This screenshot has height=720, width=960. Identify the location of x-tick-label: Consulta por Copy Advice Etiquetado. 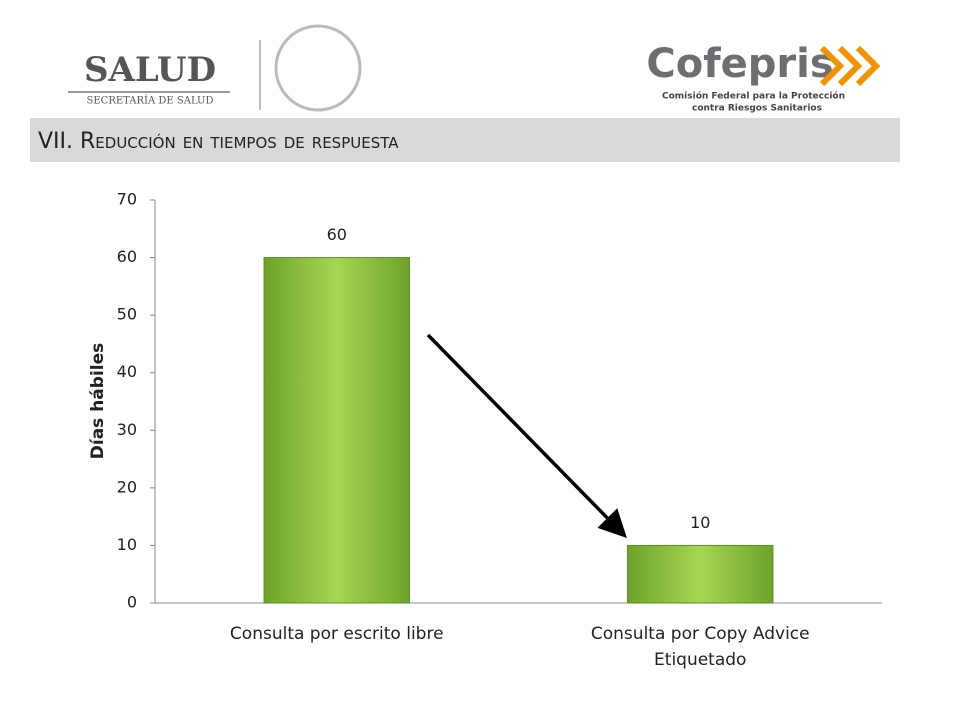
(700, 647).